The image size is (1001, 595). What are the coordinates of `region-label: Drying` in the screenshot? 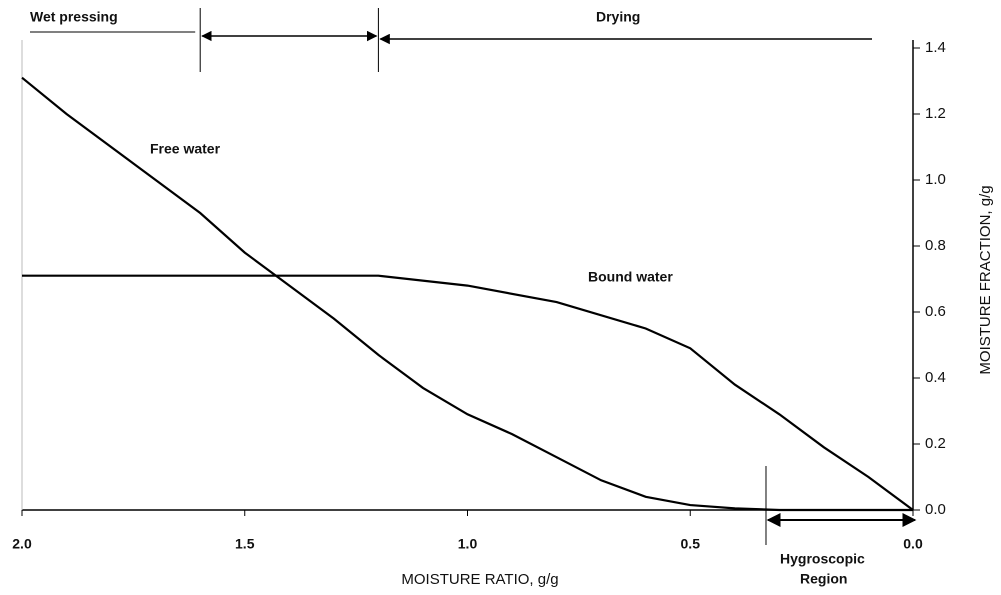 It's located at (618, 17).